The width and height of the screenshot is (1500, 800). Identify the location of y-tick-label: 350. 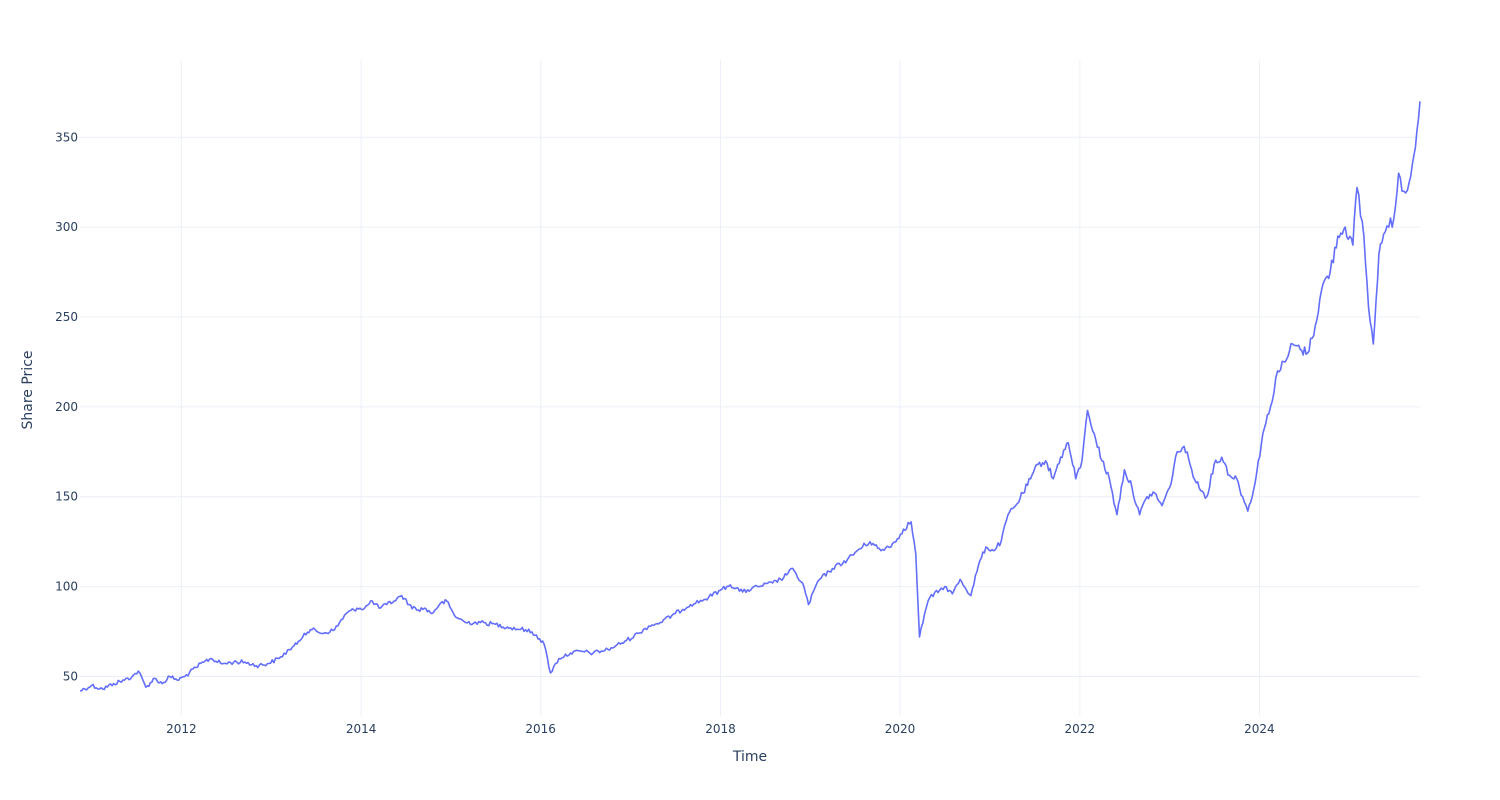
(66, 137).